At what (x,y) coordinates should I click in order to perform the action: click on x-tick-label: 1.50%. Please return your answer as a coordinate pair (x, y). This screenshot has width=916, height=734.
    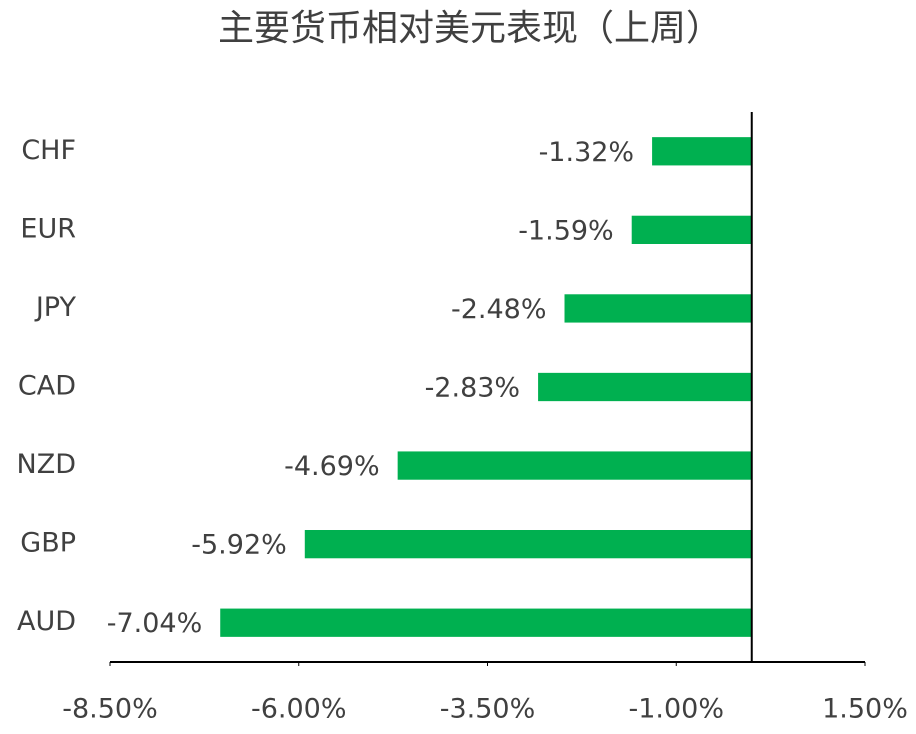
    Looking at the image, I should click on (865, 709).